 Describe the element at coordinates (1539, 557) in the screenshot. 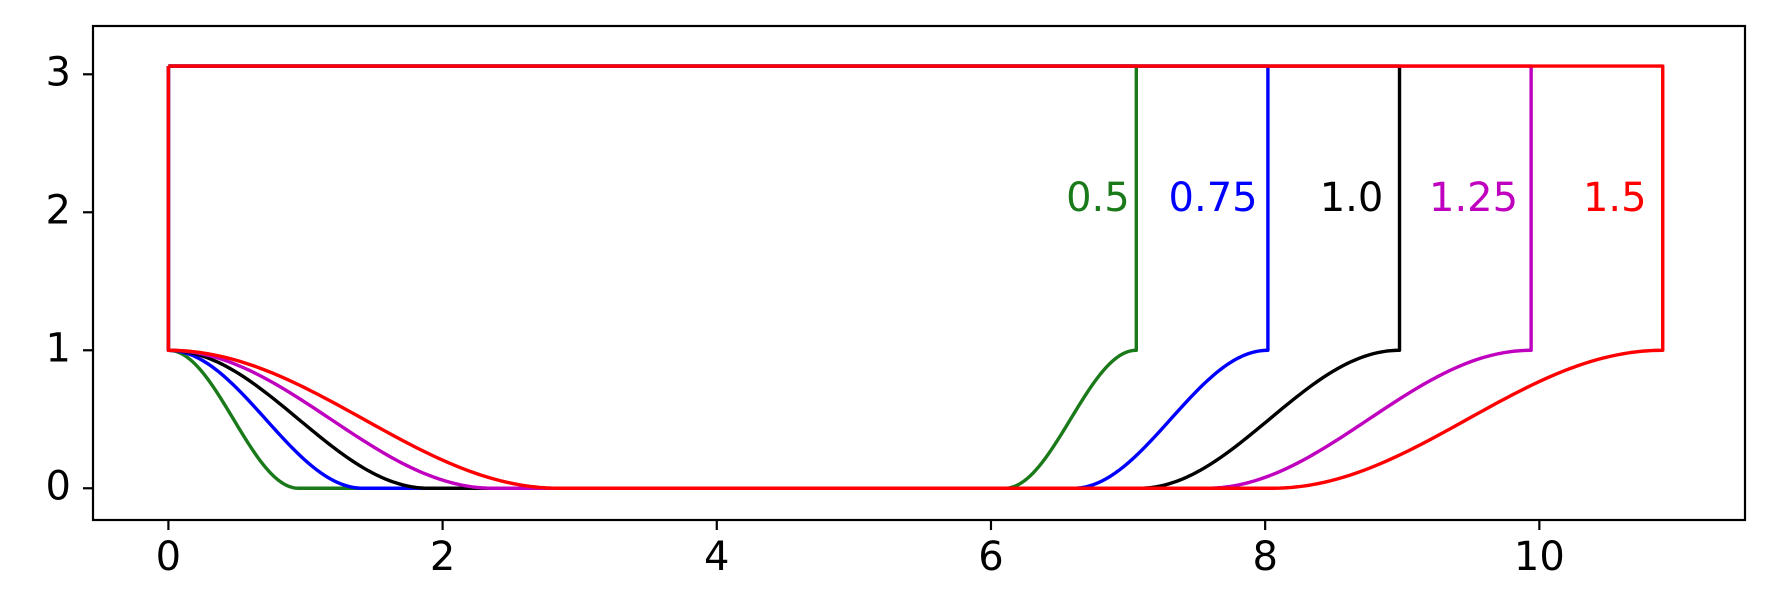

I see `x-tick-label: 10` at that location.